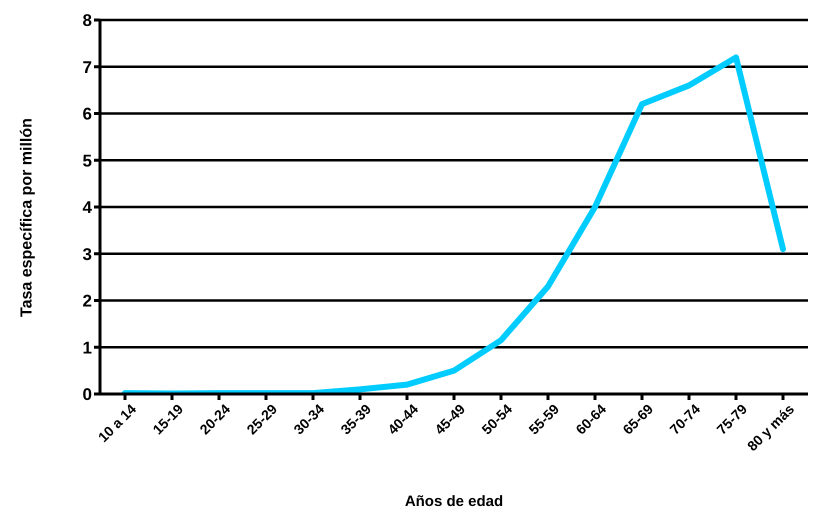  I want to click on y-tick-label: 7, so click(87, 67).